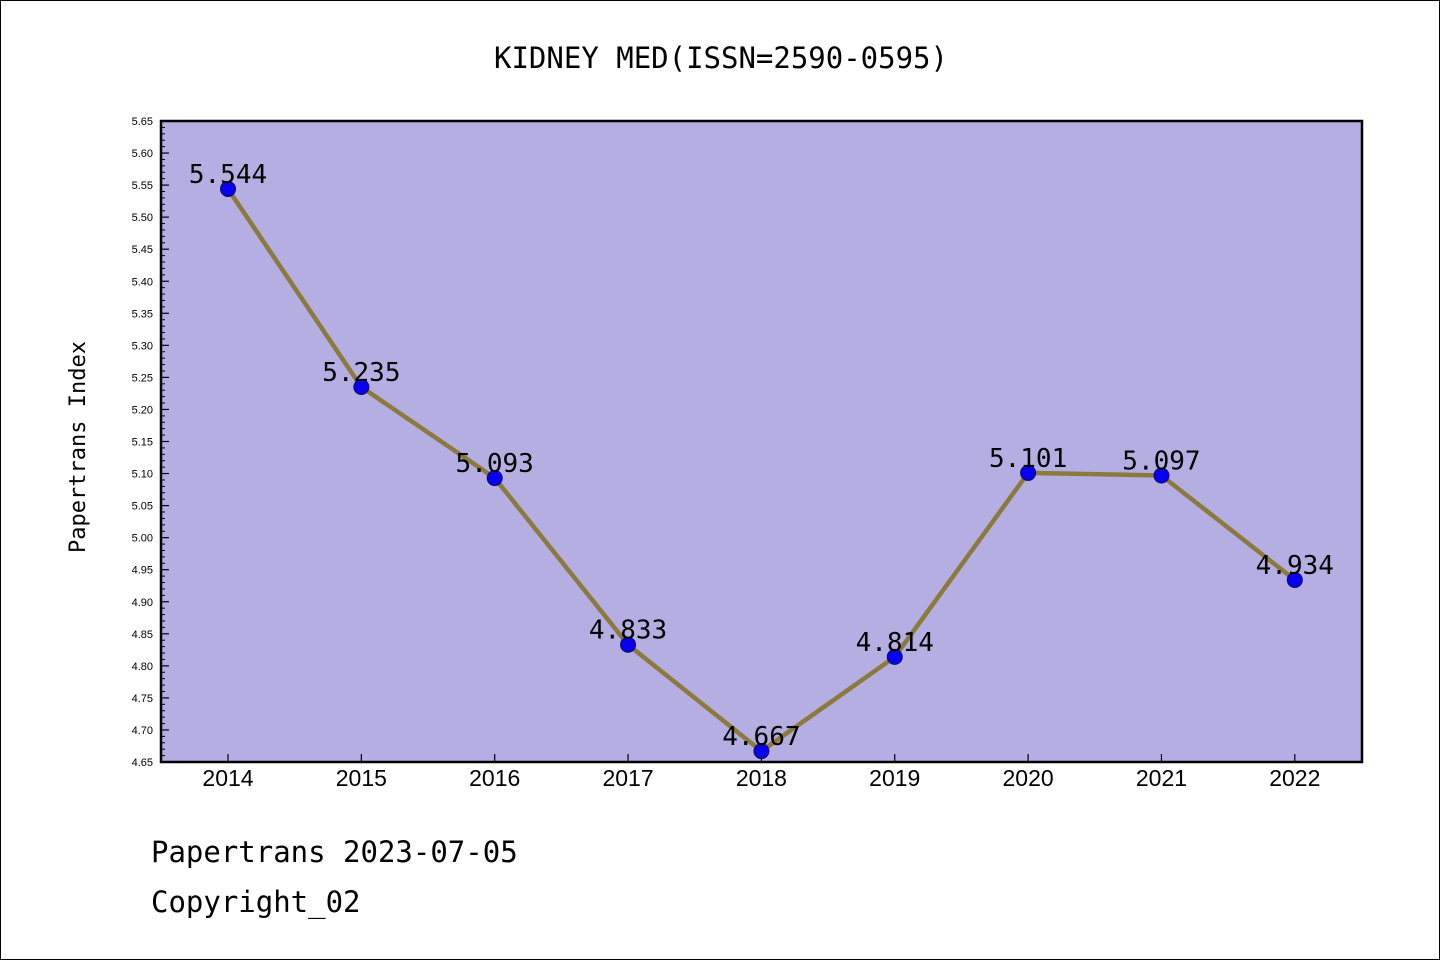  What do you see at coordinates (142, 763) in the screenshot?
I see `y-tick-label: 4.65` at bounding box center [142, 763].